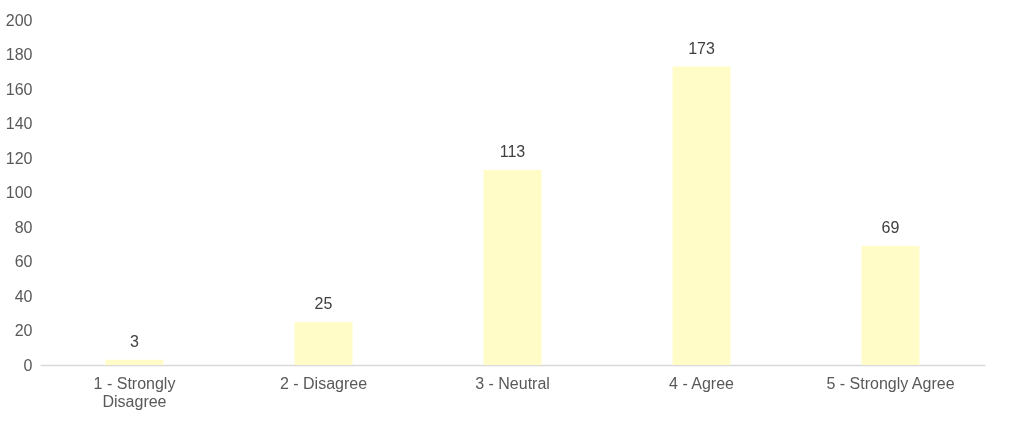 The width and height of the screenshot is (1011, 439). What do you see at coordinates (890, 227) in the screenshot?
I see `data-label: 69` at bounding box center [890, 227].